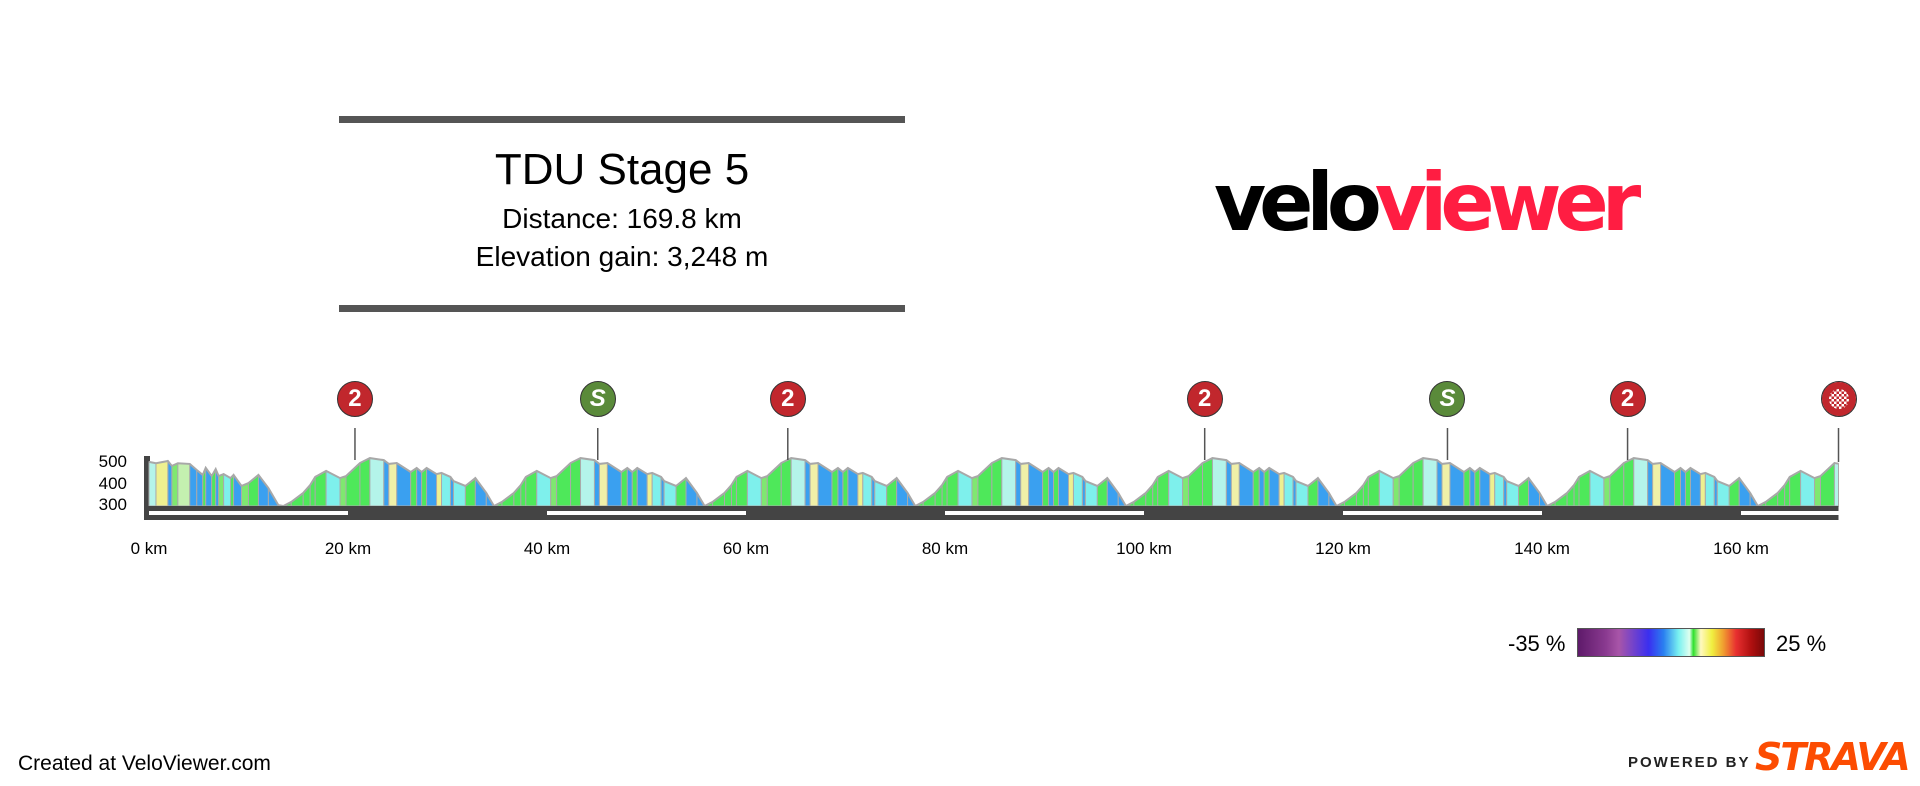 The height and width of the screenshot is (786, 1920). Describe the element at coordinates (746, 548) in the screenshot. I see `x-tick-label: 60 km` at that location.